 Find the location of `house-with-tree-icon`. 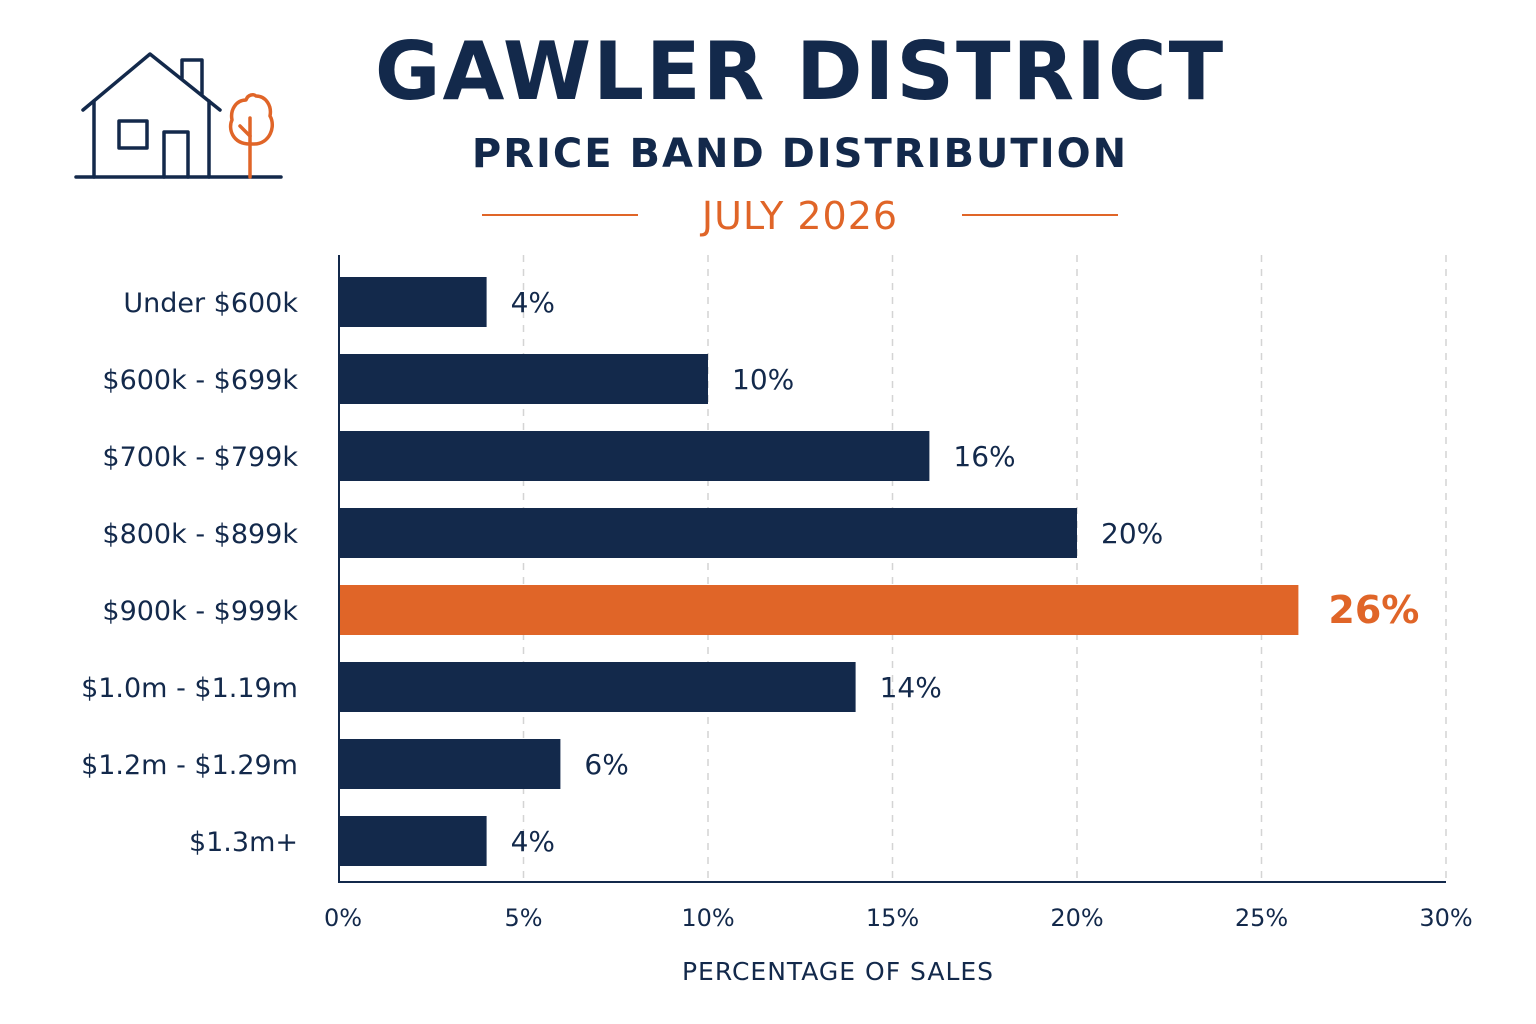

house-with-tree-icon is located at coordinates (178, 115).